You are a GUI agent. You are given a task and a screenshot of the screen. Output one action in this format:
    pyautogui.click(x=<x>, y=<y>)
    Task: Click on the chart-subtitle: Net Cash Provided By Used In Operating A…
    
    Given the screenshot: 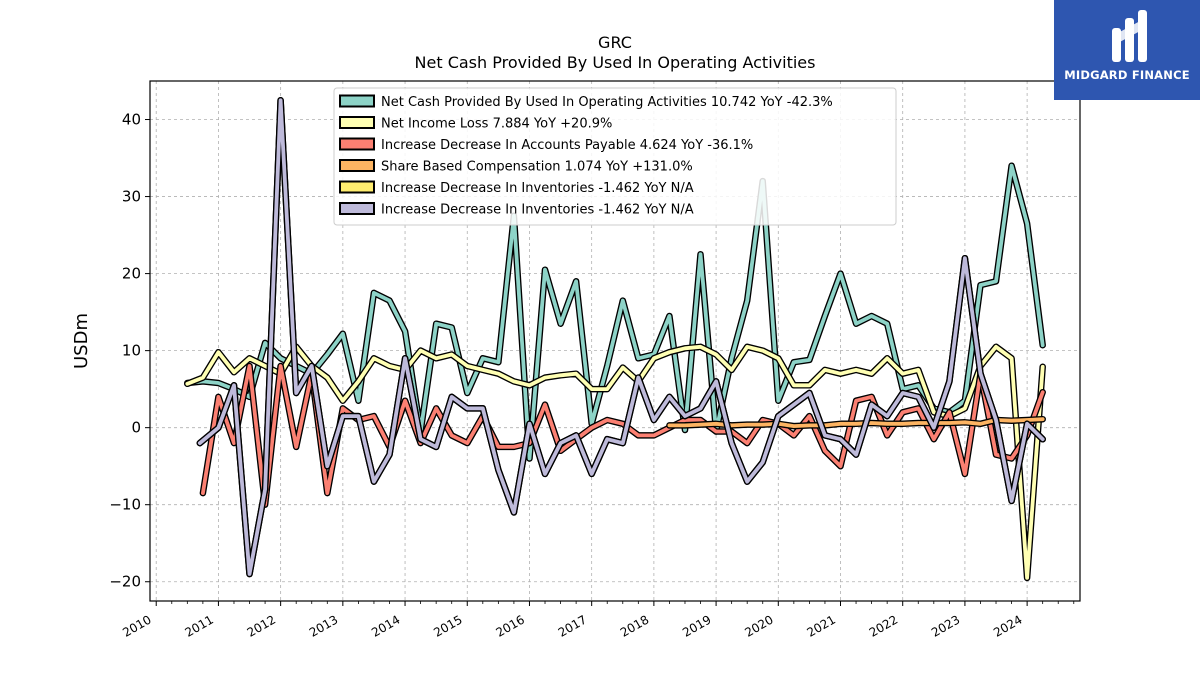 What is the action you would take?
    pyautogui.click(x=615, y=62)
    